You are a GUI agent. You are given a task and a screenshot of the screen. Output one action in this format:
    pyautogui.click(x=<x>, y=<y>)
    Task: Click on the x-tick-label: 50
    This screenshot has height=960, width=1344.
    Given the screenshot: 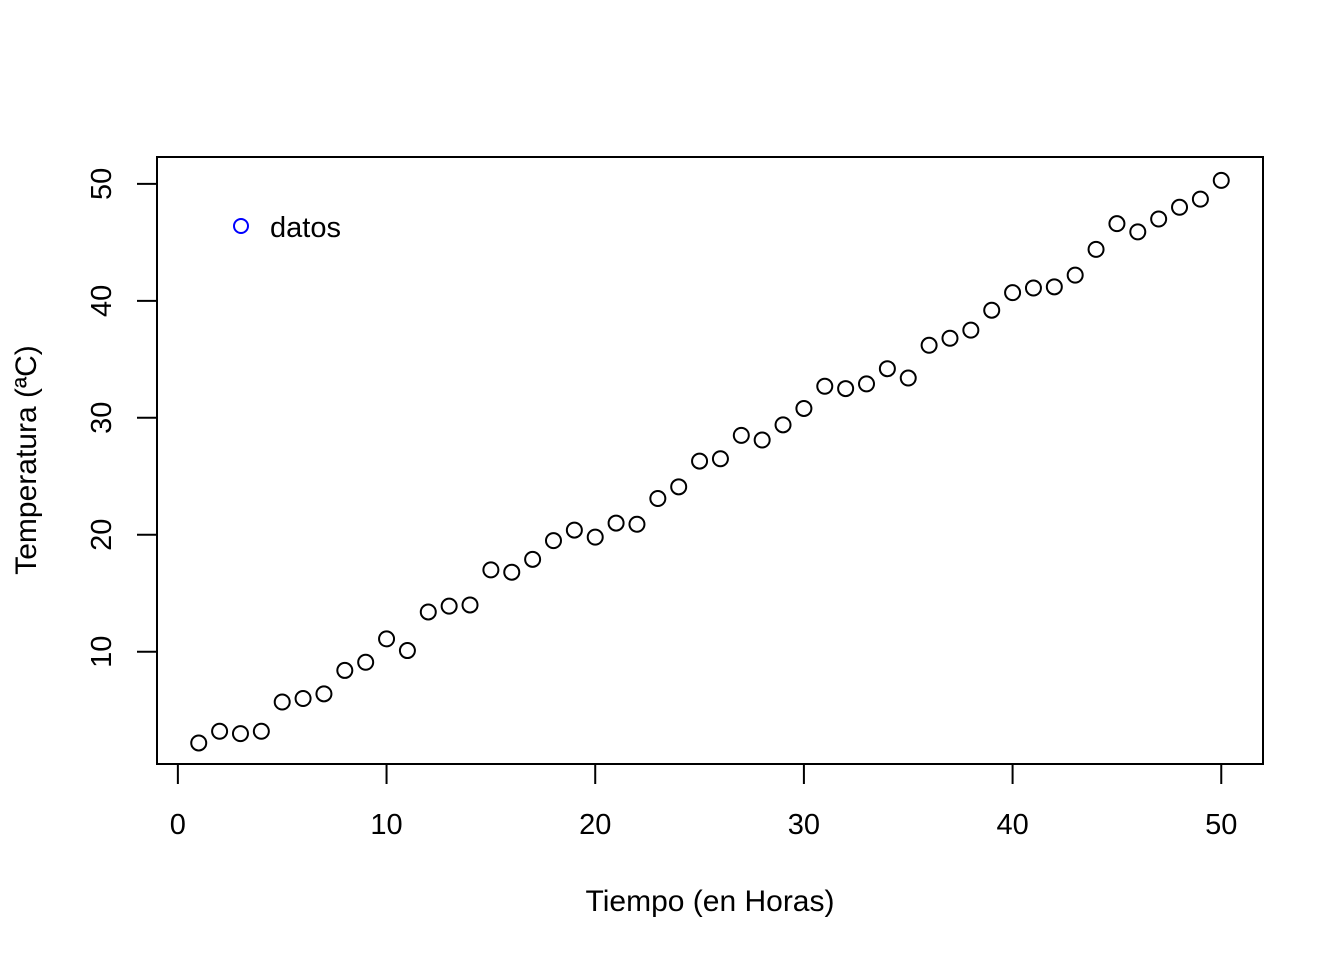 What is the action you would take?
    pyautogui.click(x=1221, y=825)
    